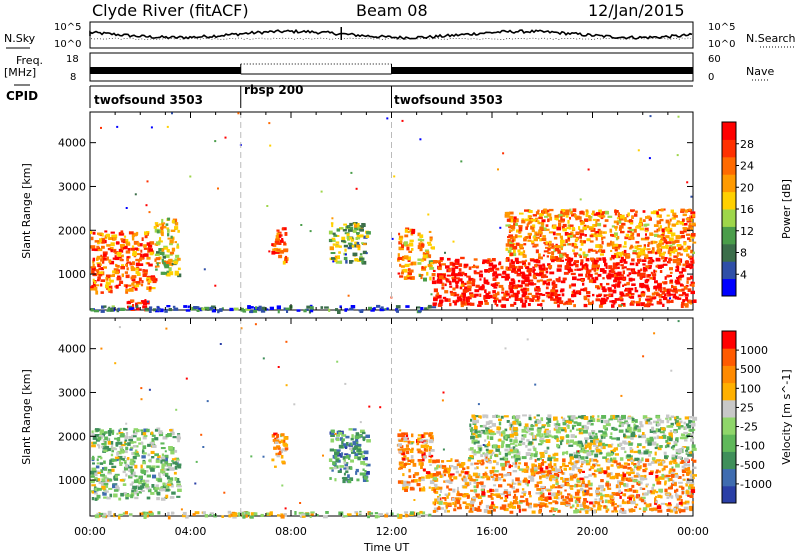 Image resolution: width=800 pixels, height=554 pixels. I want to click on power-panel-ylabel: Slant Range [km], so click(26, 211).